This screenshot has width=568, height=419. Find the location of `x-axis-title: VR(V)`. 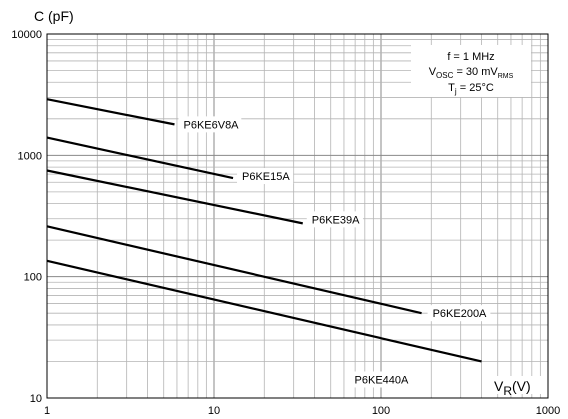

x-axis-title: VR(V) is located at coordinates (518, 387).